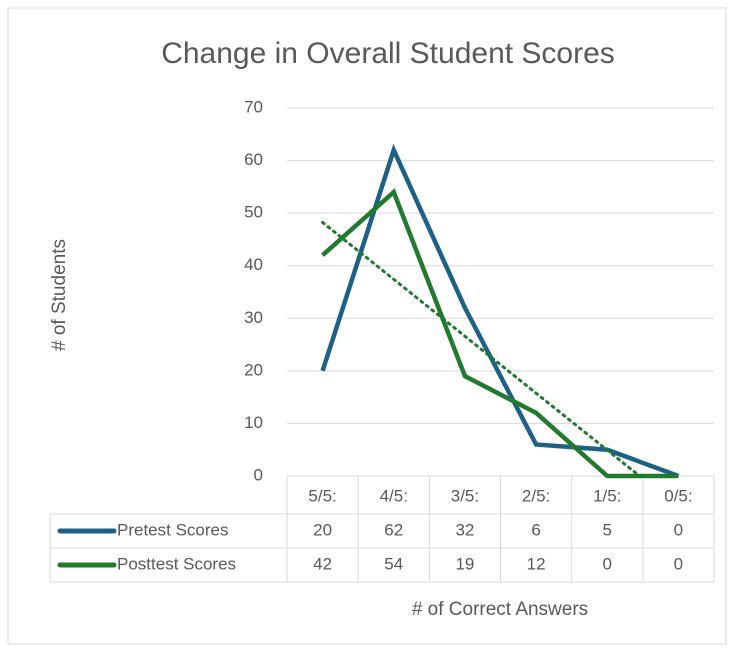  What do you see at coordinates (607, 529) in the screenshot?
I see `table-value: 5` at bounding box center [607, 529].